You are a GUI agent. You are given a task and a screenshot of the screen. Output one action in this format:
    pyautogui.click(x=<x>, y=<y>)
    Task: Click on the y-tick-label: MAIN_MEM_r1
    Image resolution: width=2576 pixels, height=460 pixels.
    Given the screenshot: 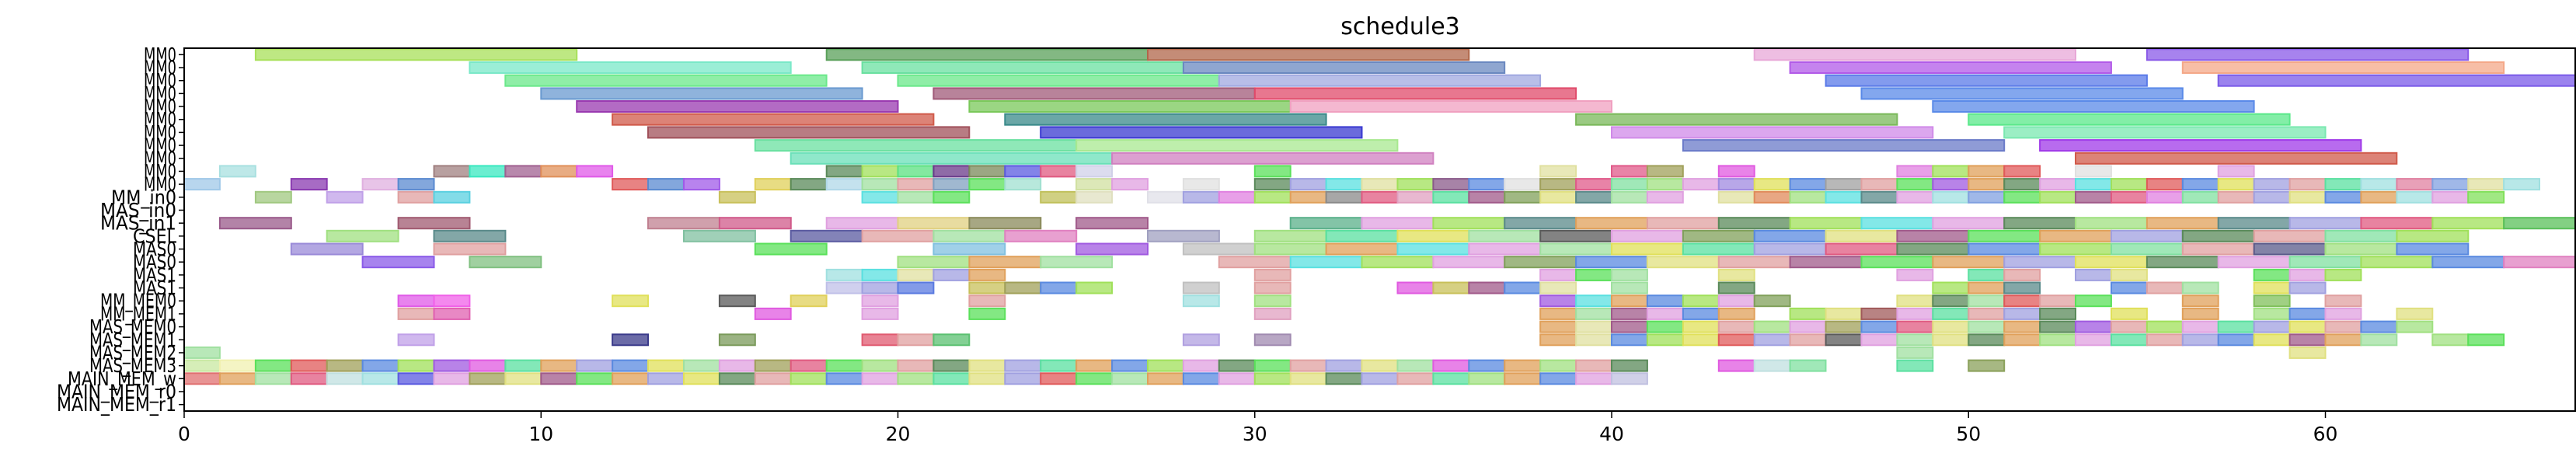 What is the action you would take?
    pyautogui.click(x=116, y=404)
    